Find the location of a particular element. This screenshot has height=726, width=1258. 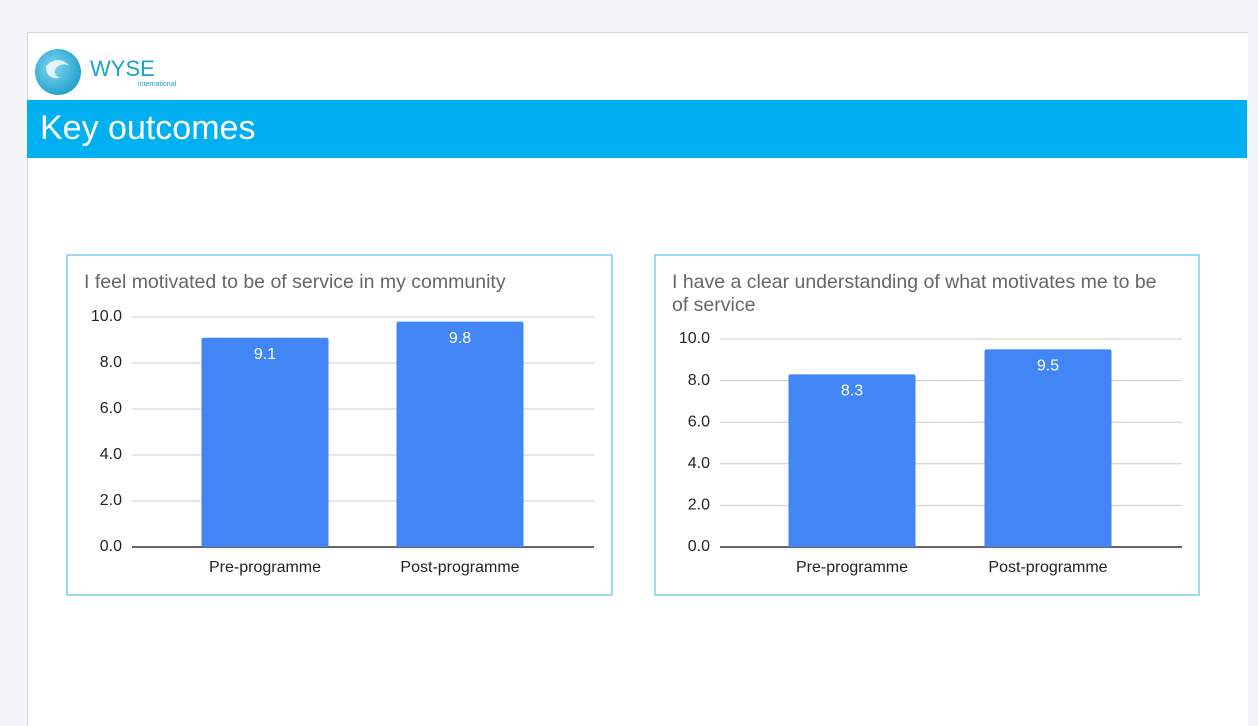

logo-icon is located at coordinates (58, 72).